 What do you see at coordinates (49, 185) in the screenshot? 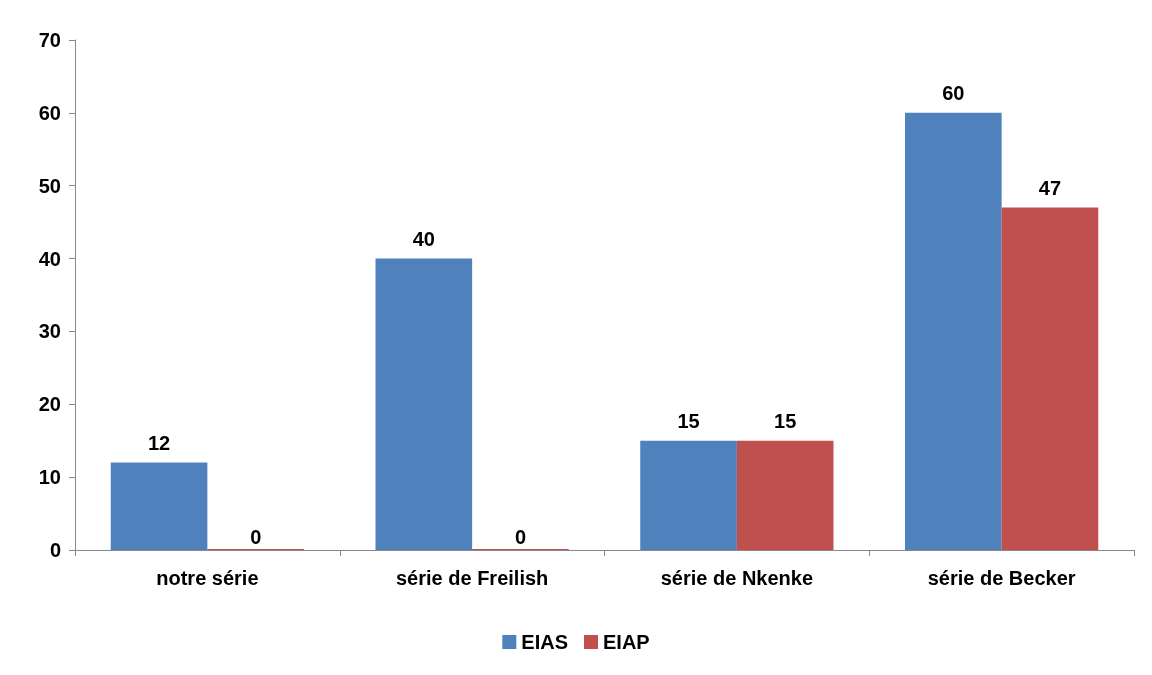
I see `y-tick-label: 50` at bounding box center [49, 185].